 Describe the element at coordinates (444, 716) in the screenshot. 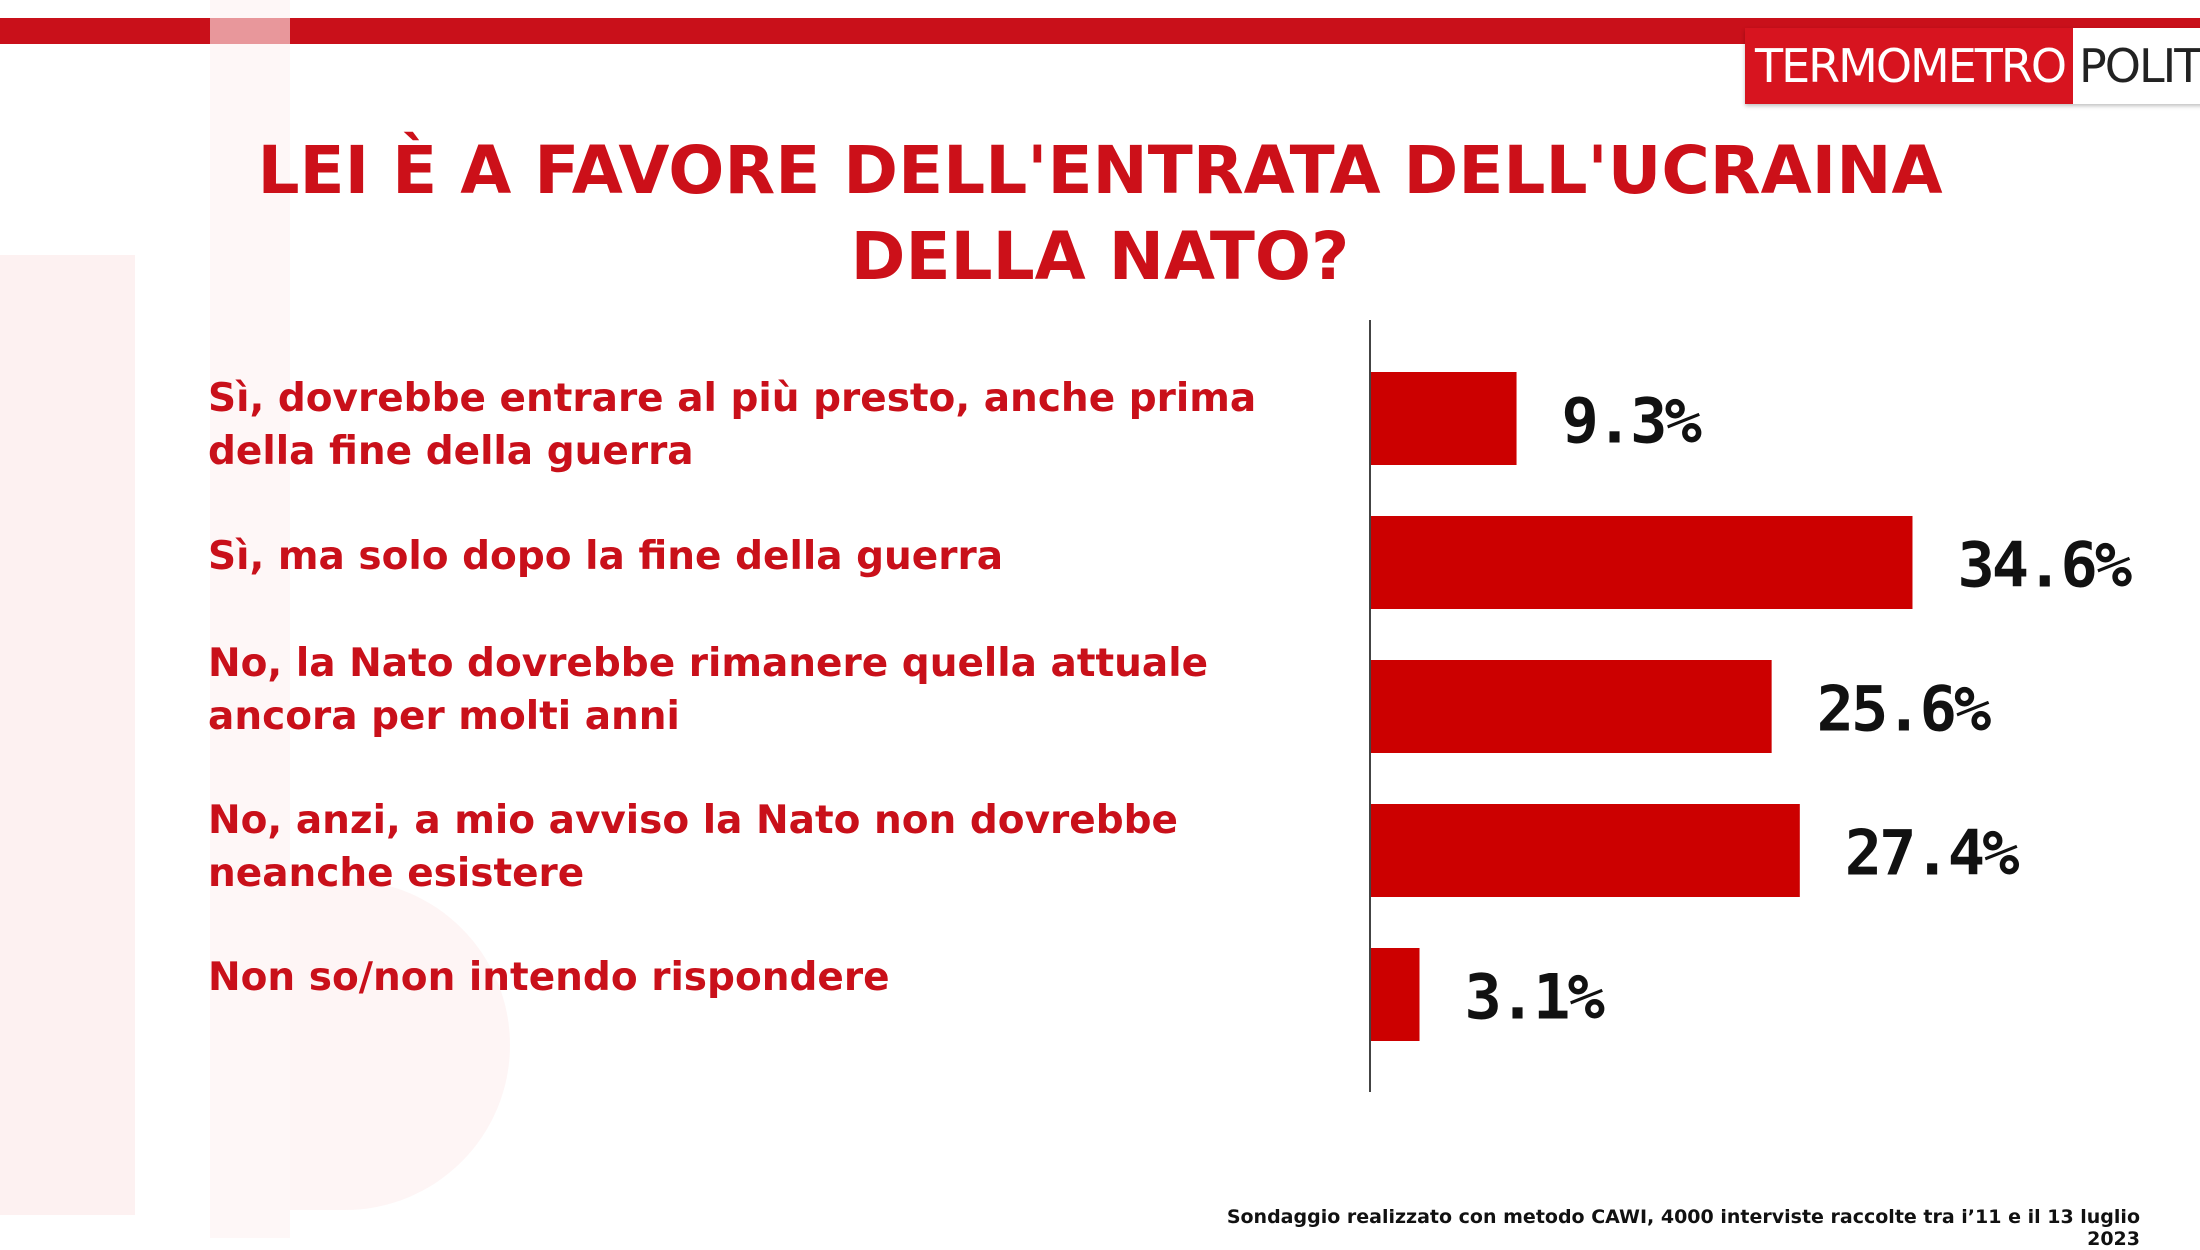

I see `category-label-line: ancora per molti anni` at that location.